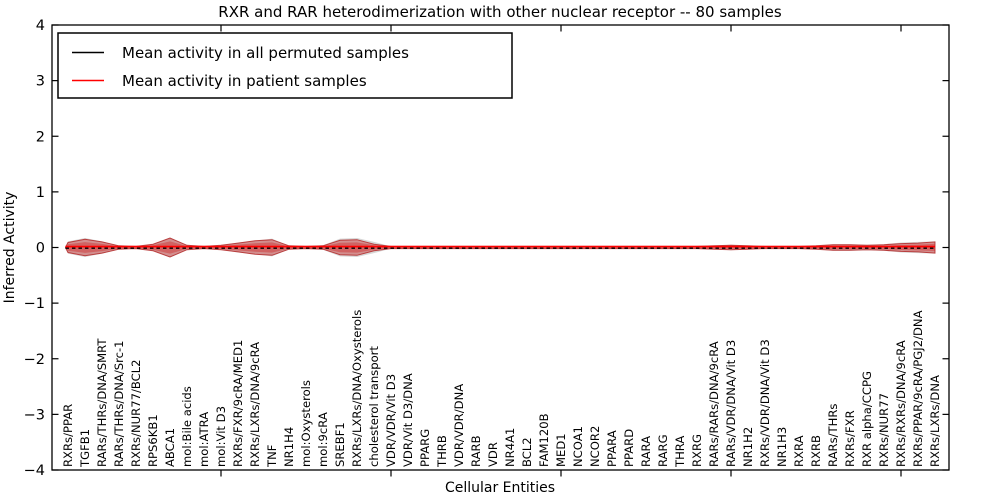 The image size is (1000, 504). I want to click on x-category-label: BCL2, so click(527, 452).